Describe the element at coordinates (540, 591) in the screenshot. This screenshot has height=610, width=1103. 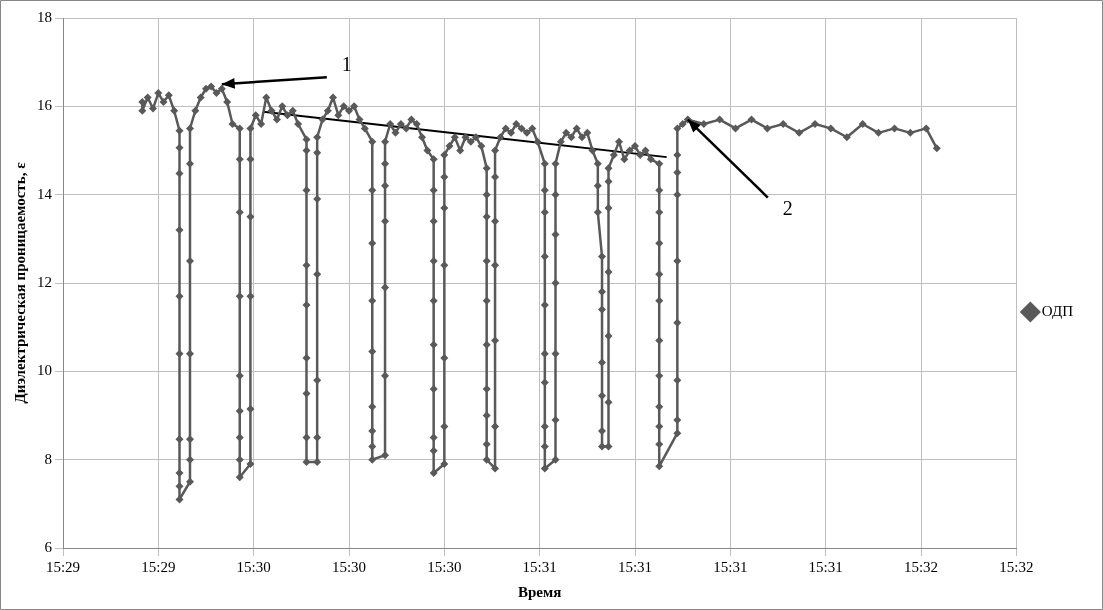
I see `x-axis-title: Время` at that location.